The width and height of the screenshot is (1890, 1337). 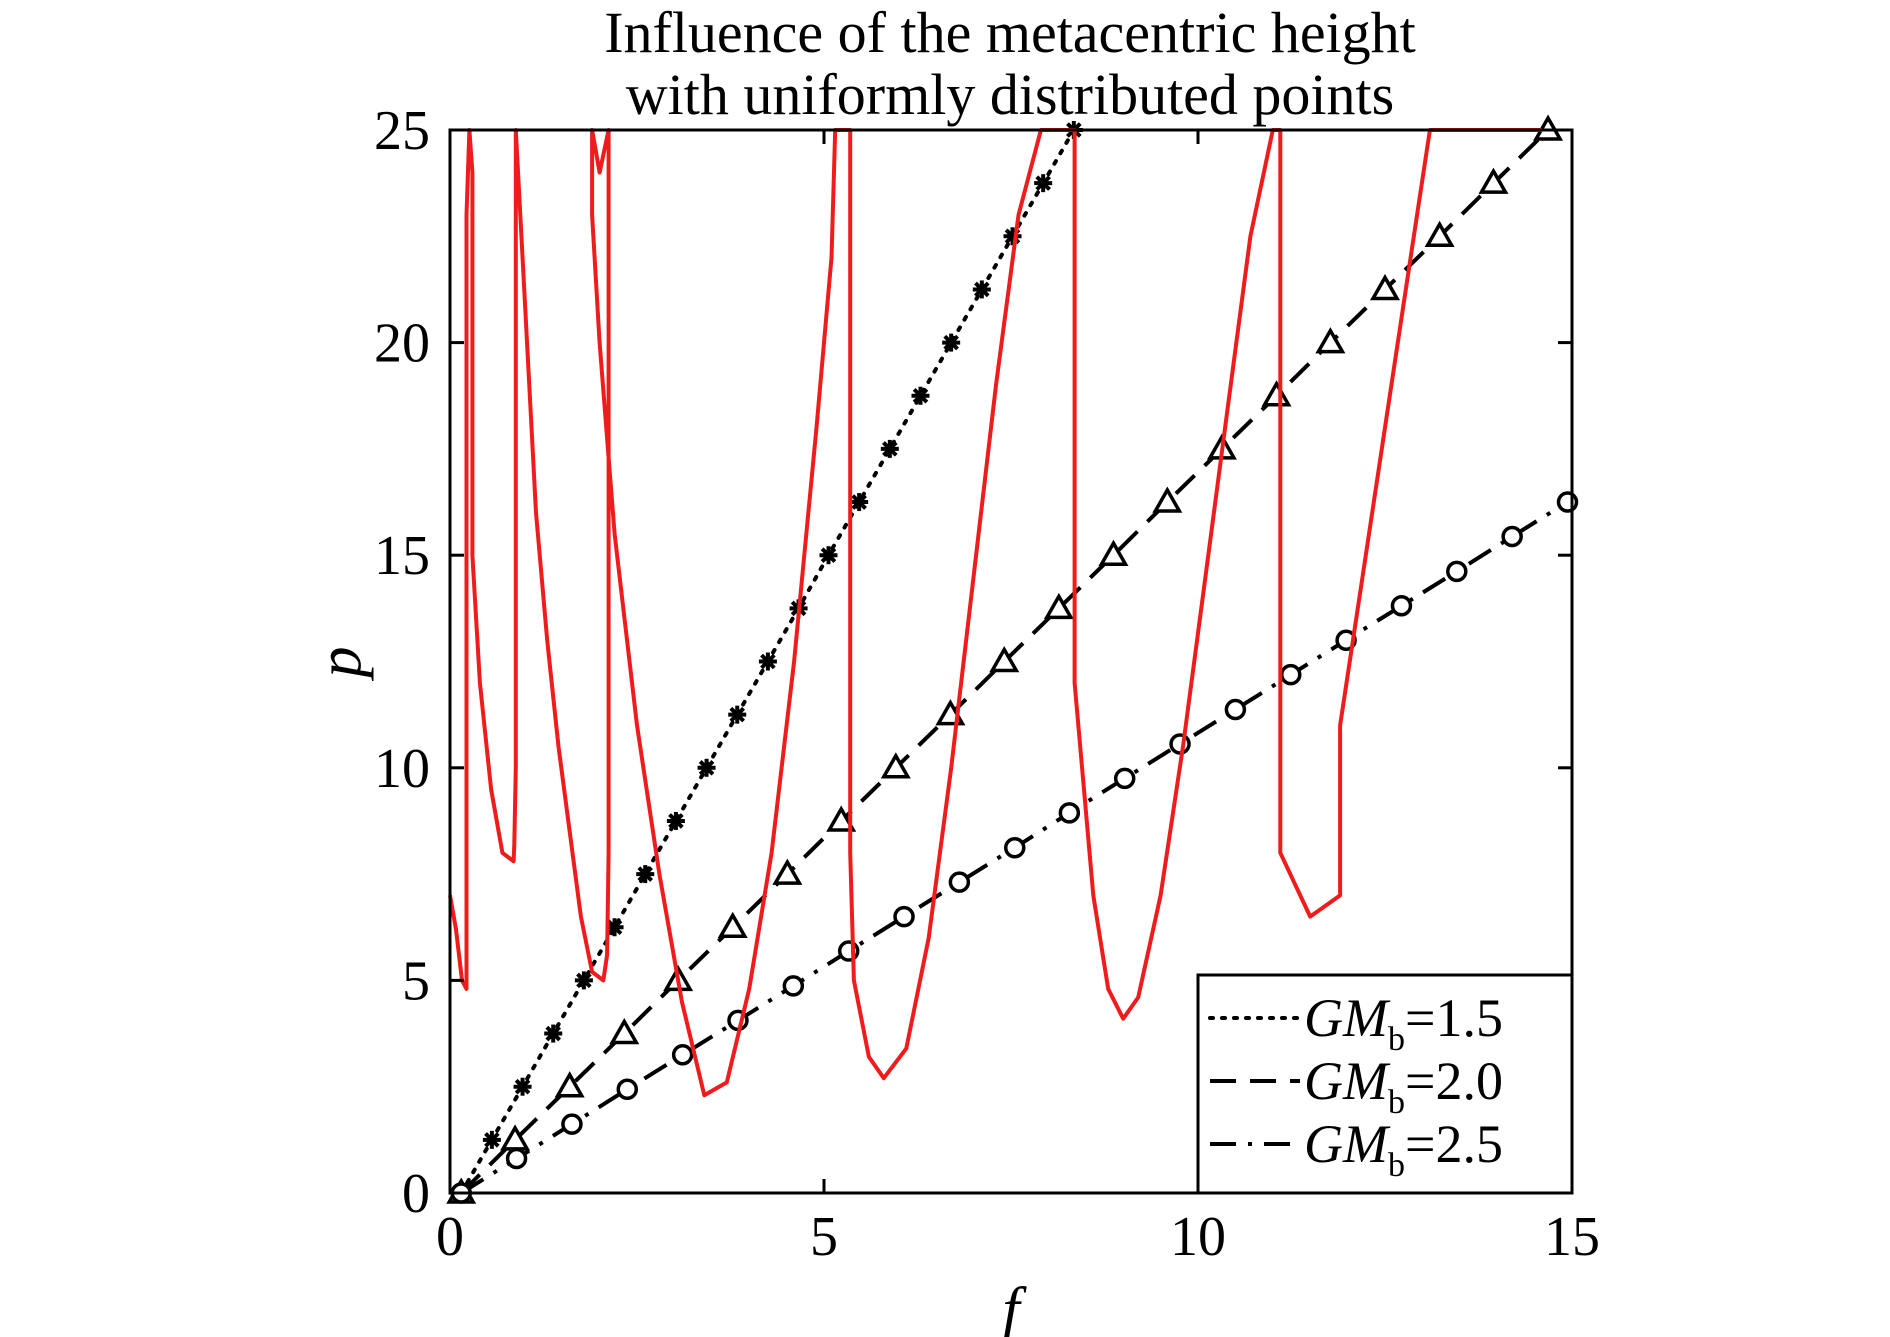 I want to click on legend-box, so click(x=1385, y=1084).